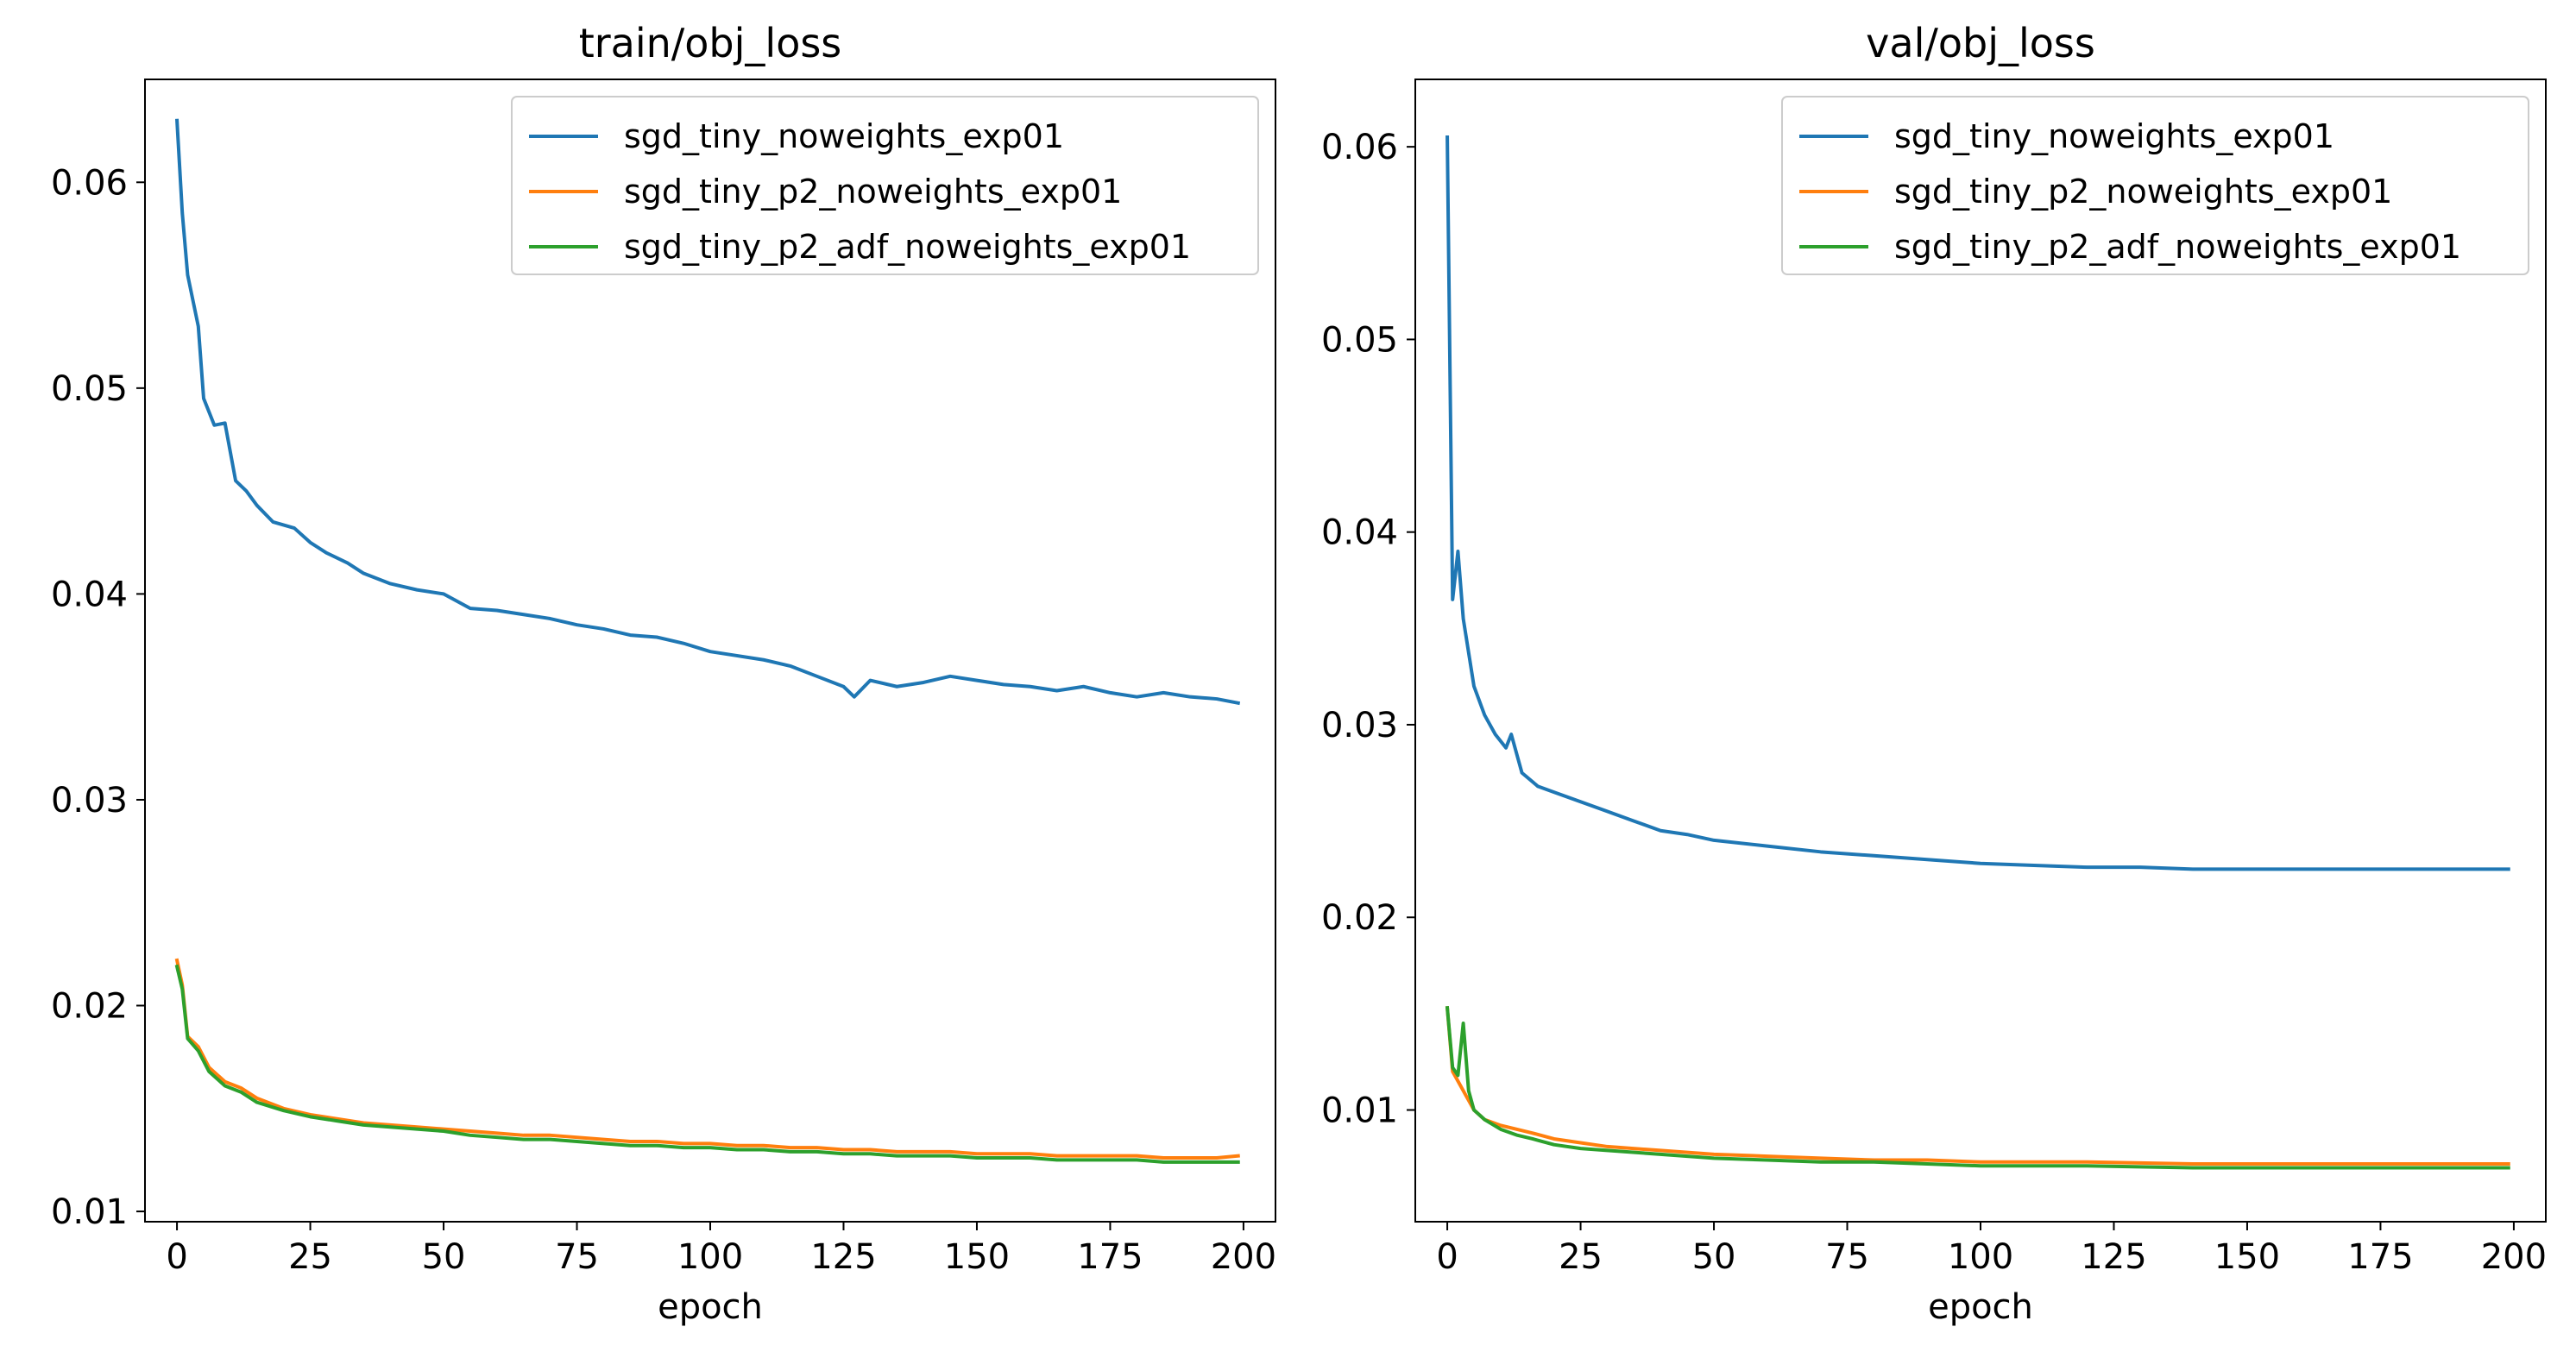  I want to click on chart-1-title: train/obj_loss, so click(710, 43).